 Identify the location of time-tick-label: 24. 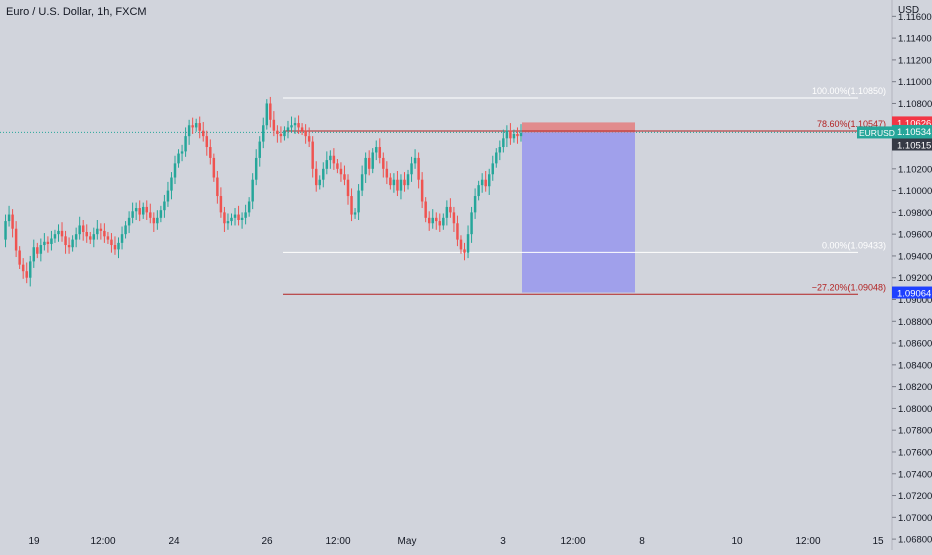
(174, 541).